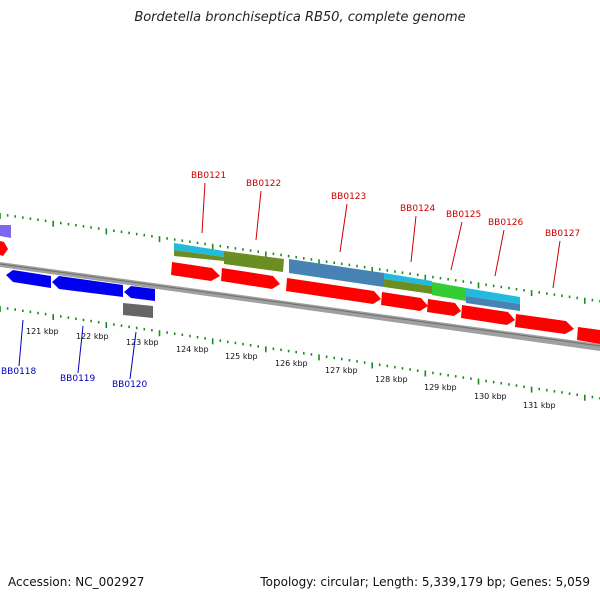 Image resolution: width=600 pixels, height=600 pixels. What do you see at coordinates (192, 349) in the screenshot?
I see `kbp-label: 124 kbp` at bounding box center [192, 349].